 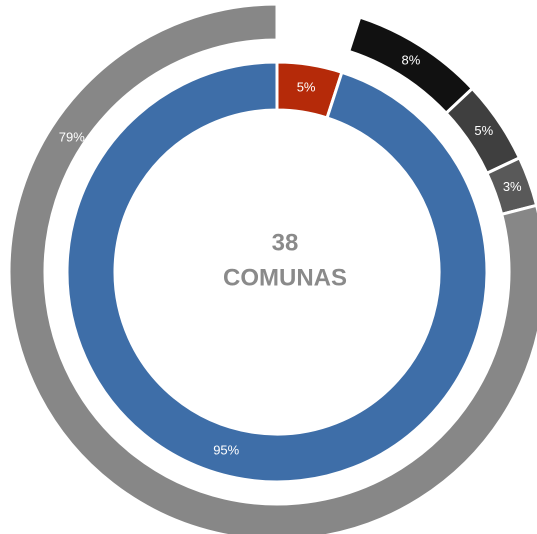 I want to click on donut-slice, so click(x=318, y=27).